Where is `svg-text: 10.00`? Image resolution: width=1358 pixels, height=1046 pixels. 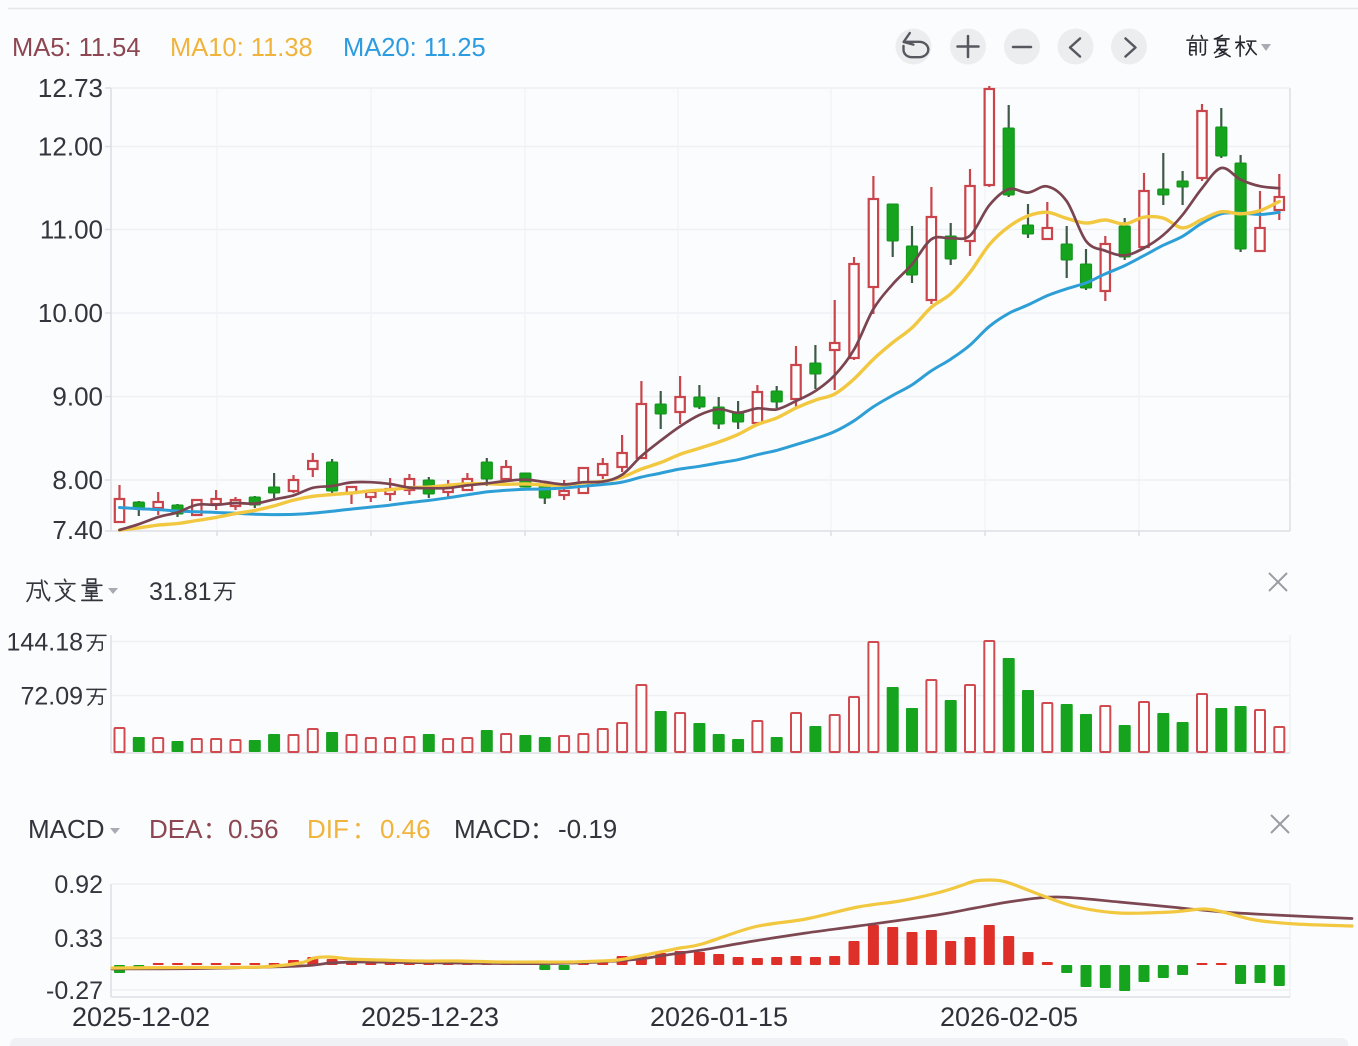 svg-text: 10.00 is located at coordinates (70, 313).